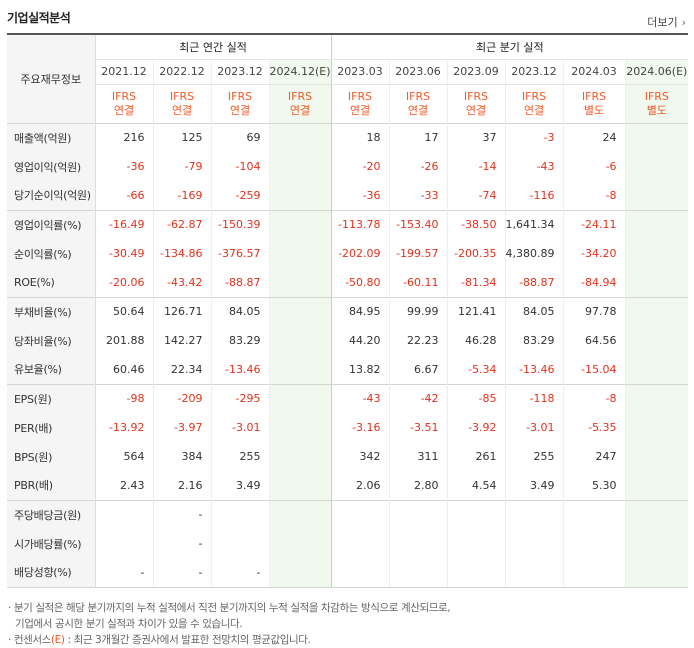 The width and height of the screenshot is (694, 648). What do you see at coordinates (476, 282) in the screenshot?
I see `table-cell: -81.34` at bounding box center [476, 282].